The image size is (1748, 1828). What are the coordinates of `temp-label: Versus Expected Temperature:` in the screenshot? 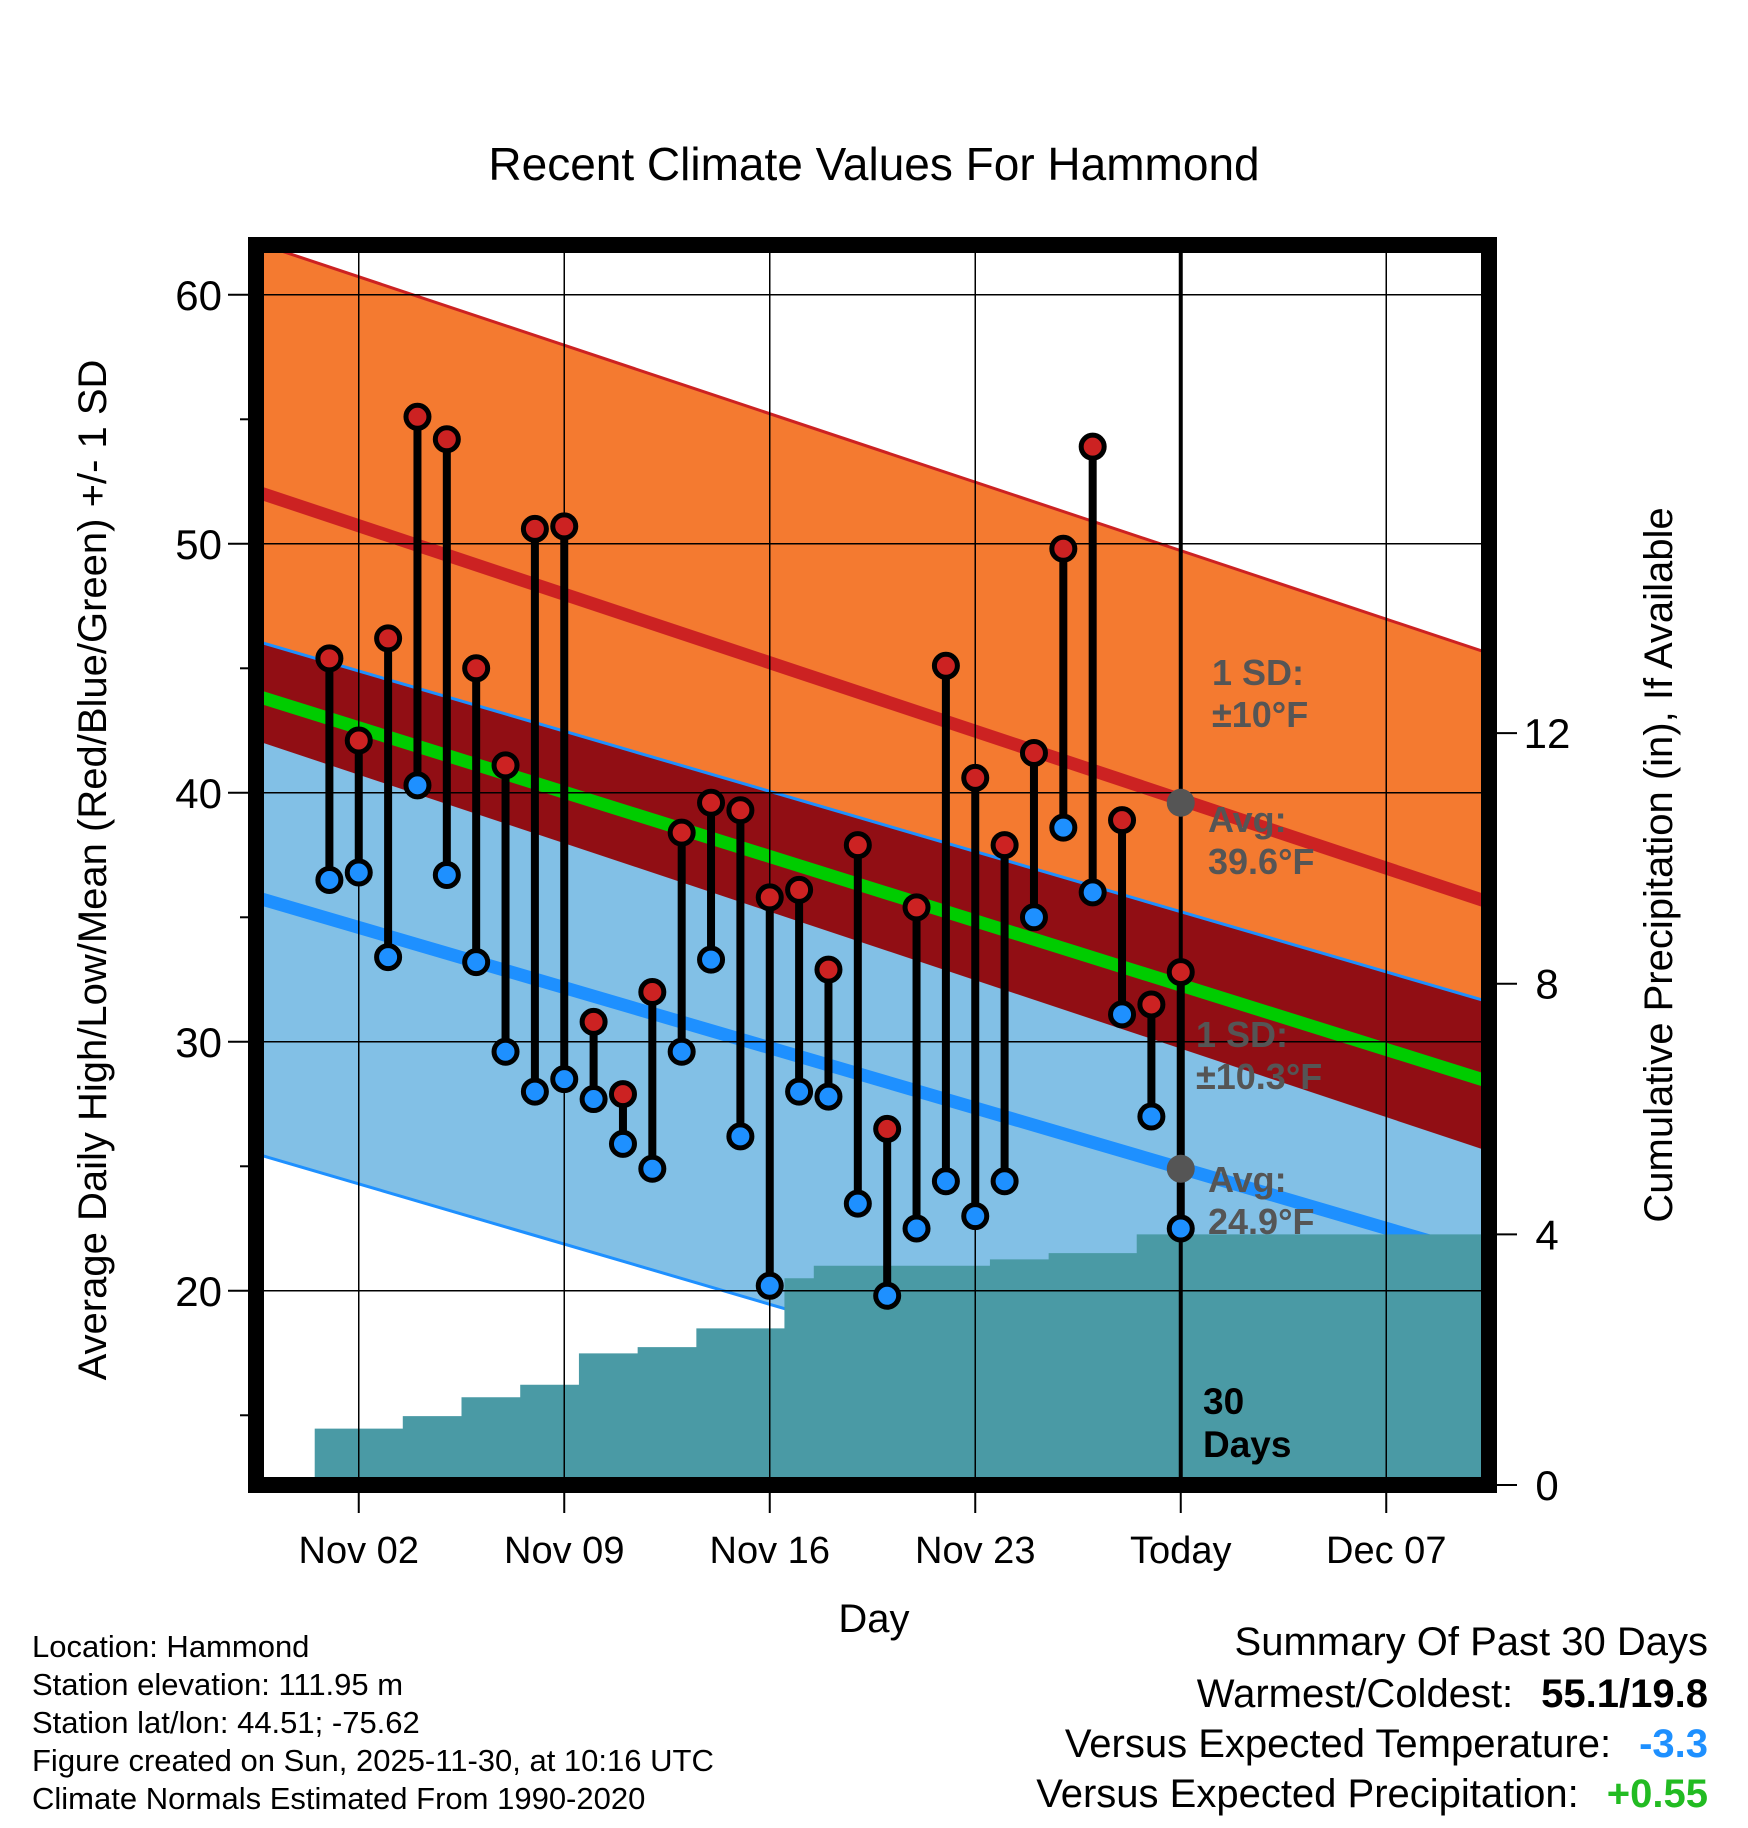 It's located at (1338, 1744).